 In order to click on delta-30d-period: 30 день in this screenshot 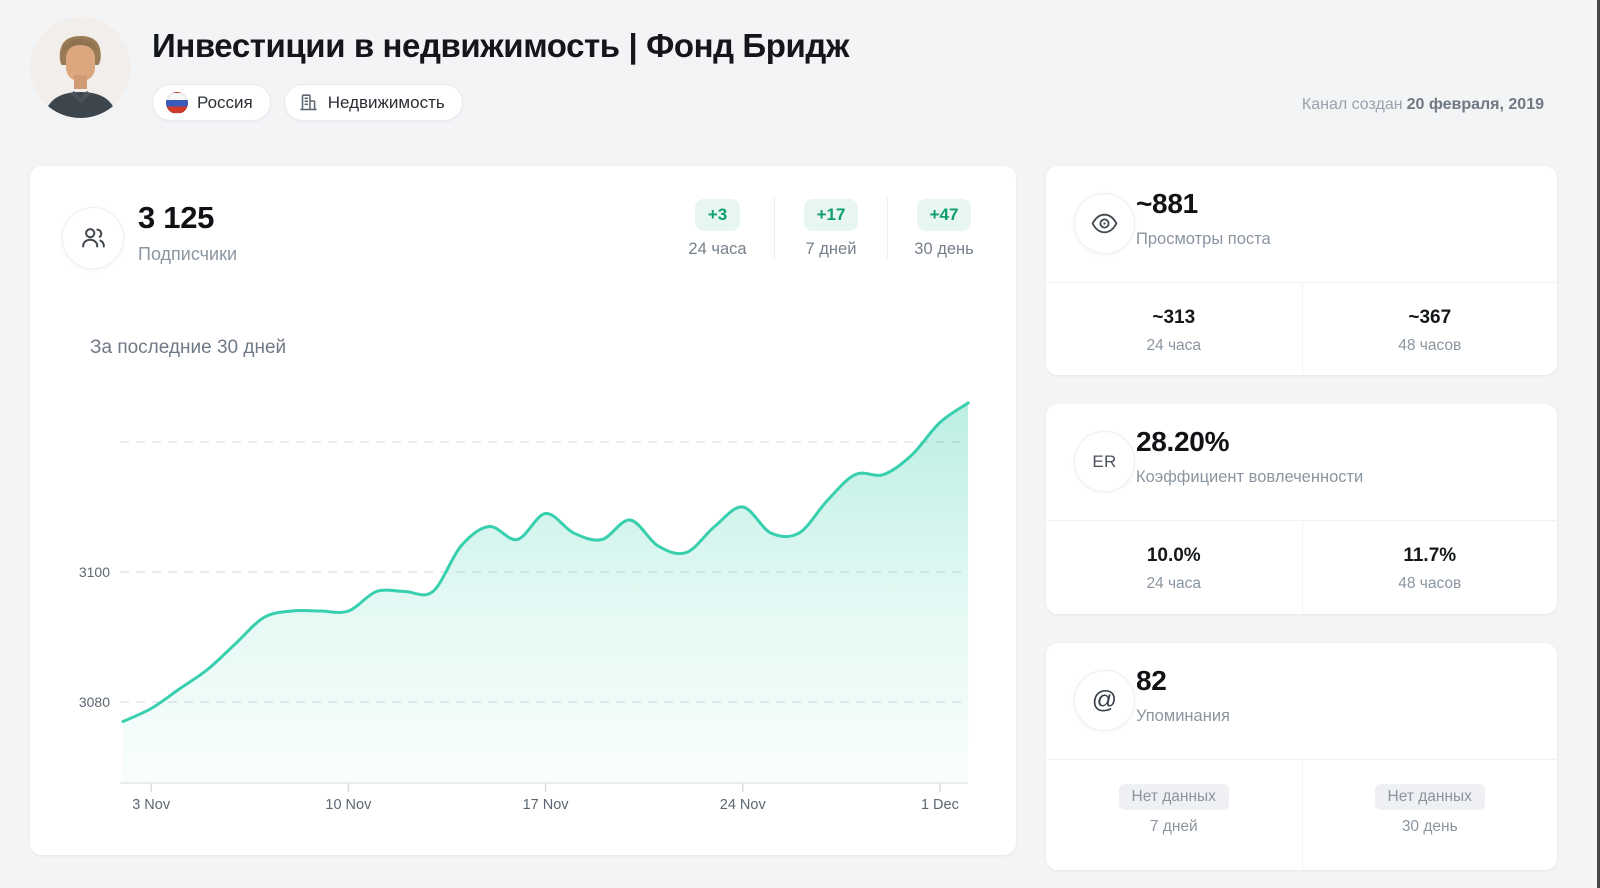, I will do `click(944, 249)`.